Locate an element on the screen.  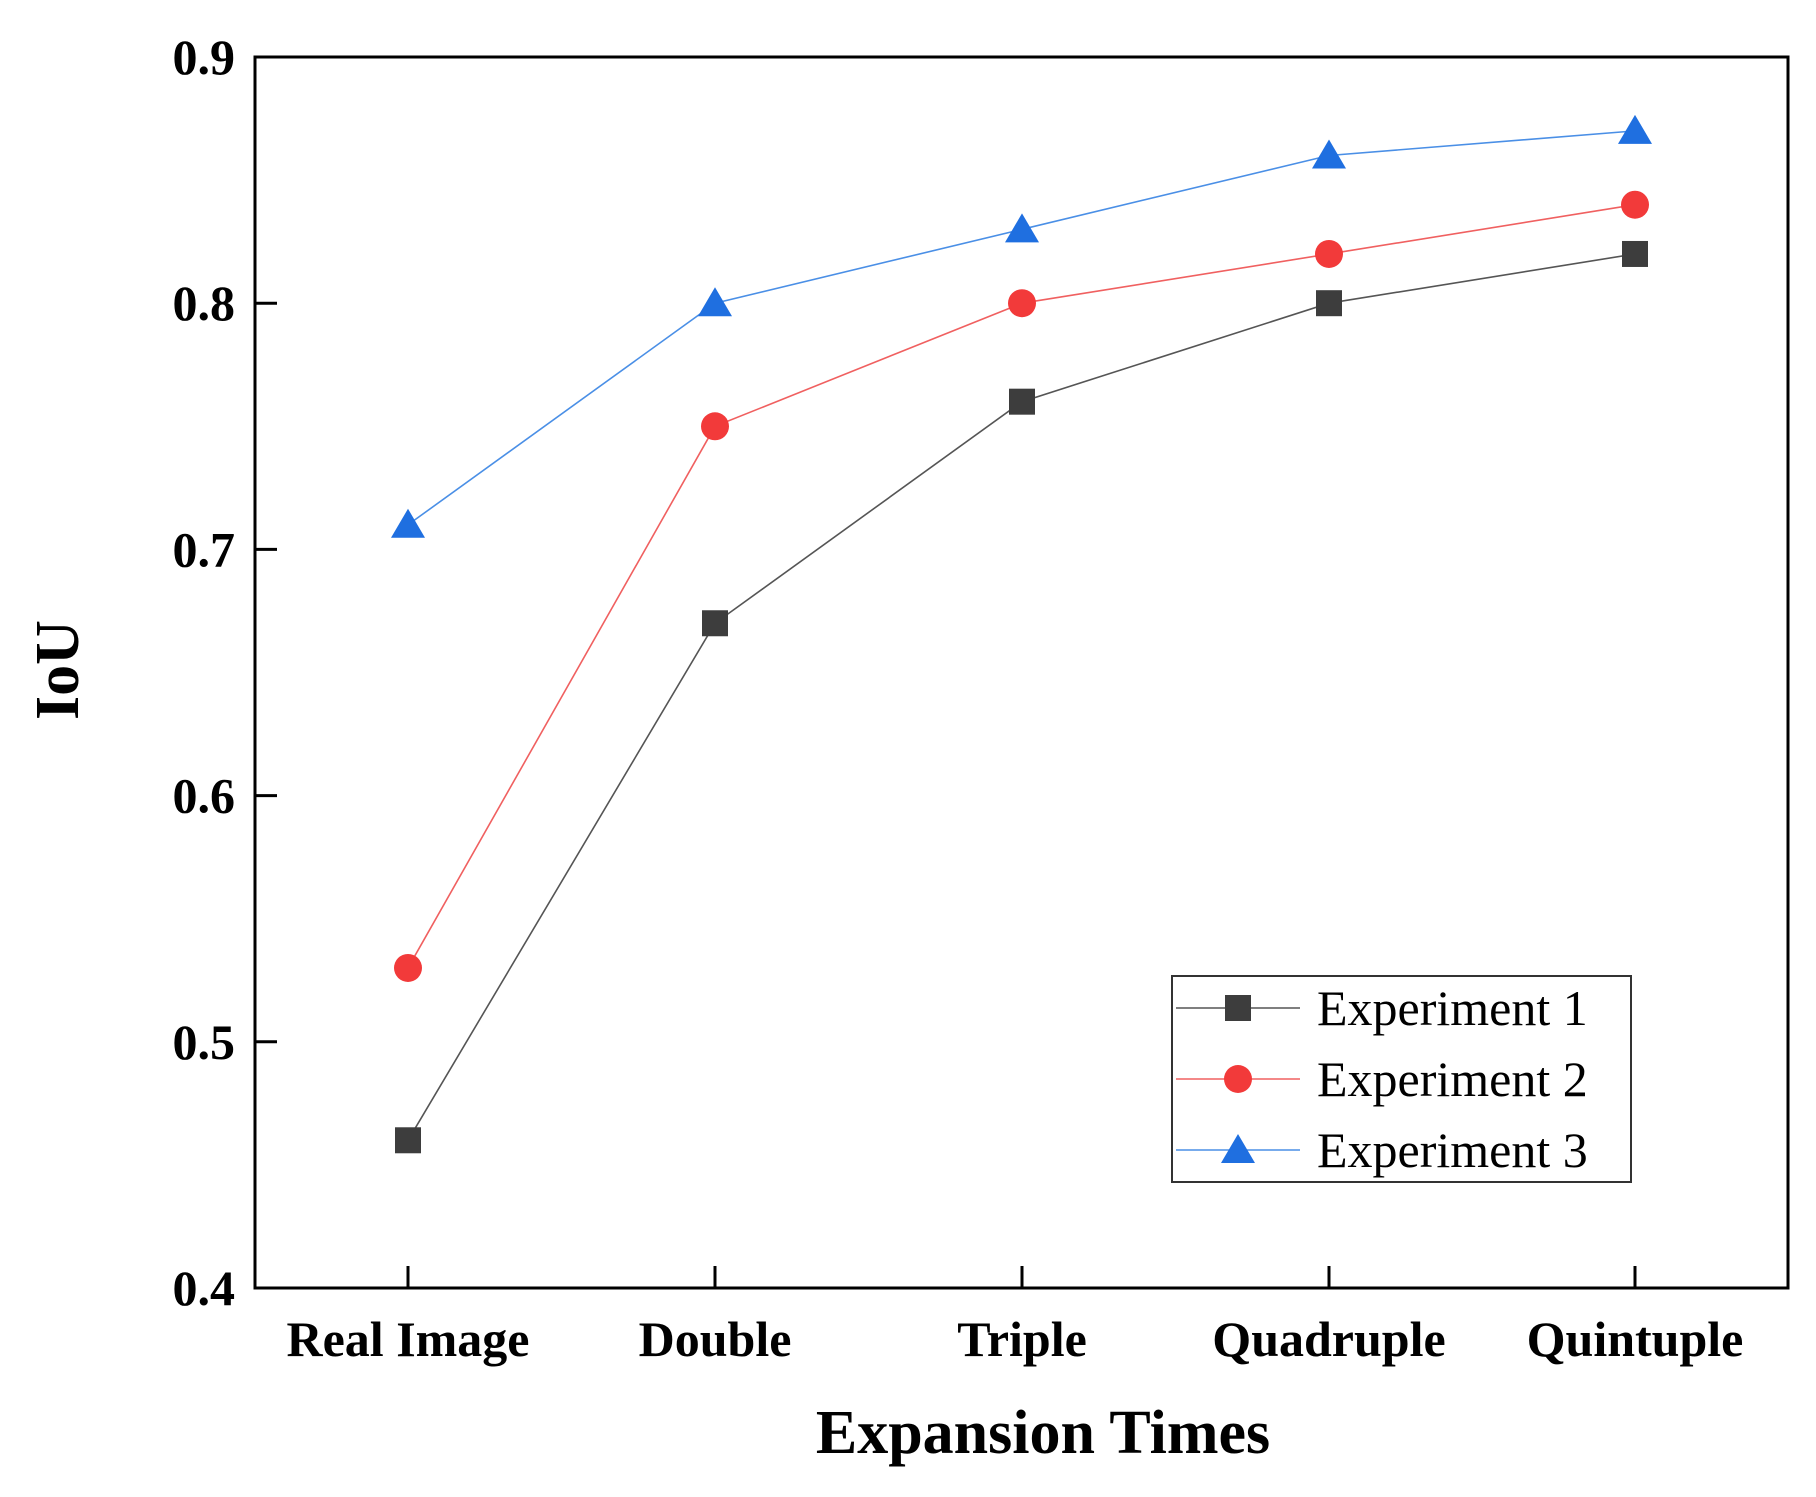
y-tick-label: 0.9 is located at coordinates (204, 57).